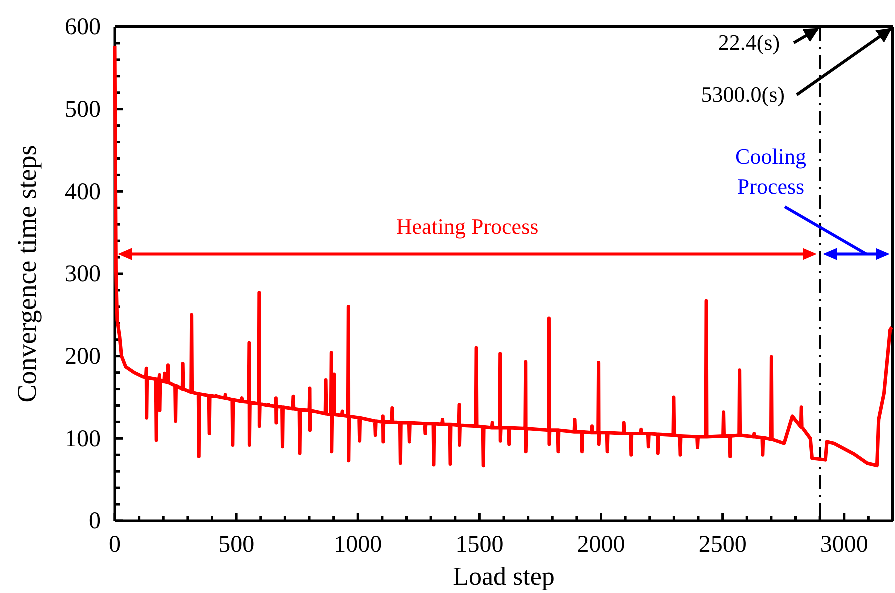  What do you see at coordinates (27, 274) in the screenshot?
I see `y-axis-title: Convergence time steps` at bounding box center [27, 274].